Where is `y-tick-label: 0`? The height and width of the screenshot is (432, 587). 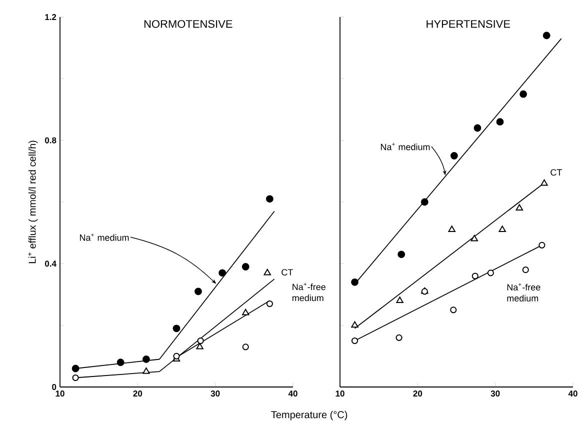 y-tick-label: 0 is located at coordinates (54, 387).